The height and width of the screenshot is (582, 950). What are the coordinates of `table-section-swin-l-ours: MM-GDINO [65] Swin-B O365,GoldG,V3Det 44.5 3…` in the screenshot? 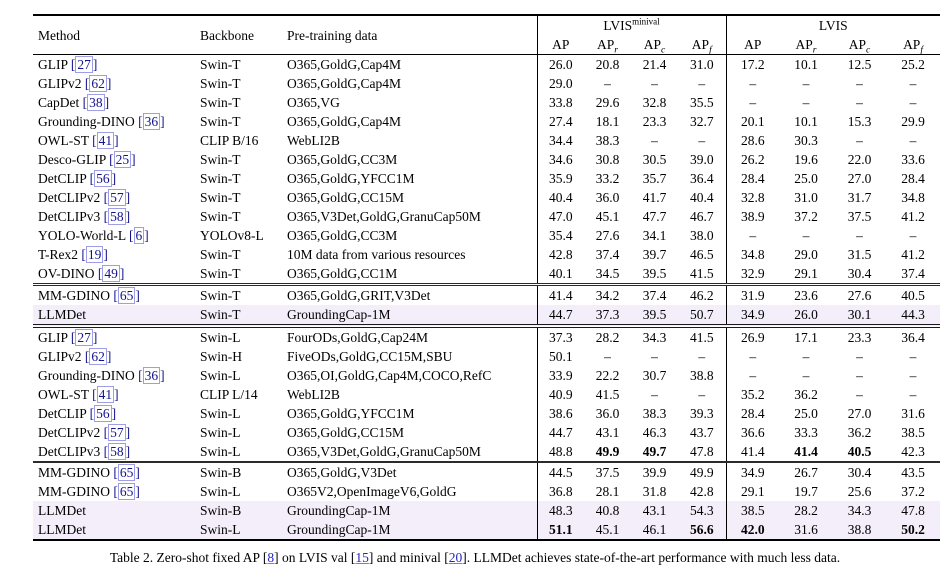 It's located at (487, 501).